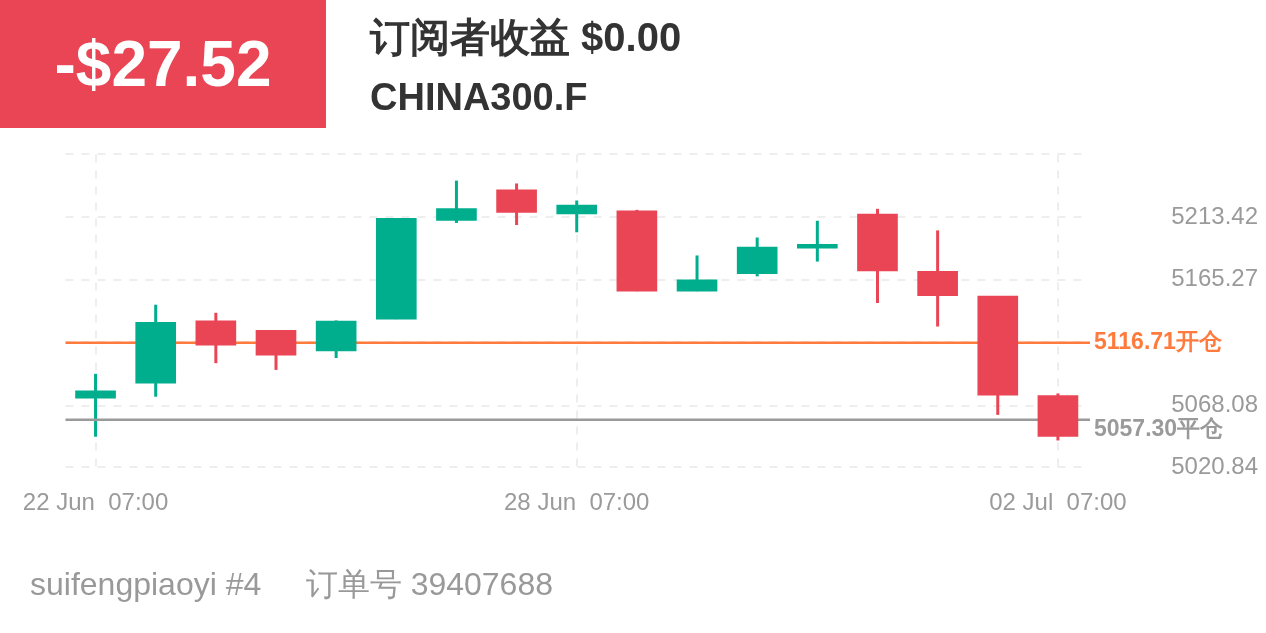 This screenshot has height=633, width=1266. Describe the element at coordinates (1058, 502) in the screenshot. I see `x-tick-label: 02 Jul 07:00` at that location.